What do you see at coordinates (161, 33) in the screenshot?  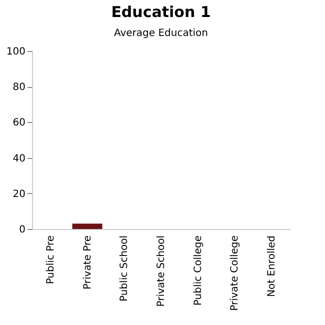 I see `chart-subtitle: Average Education` at bounding box center [161, 33].